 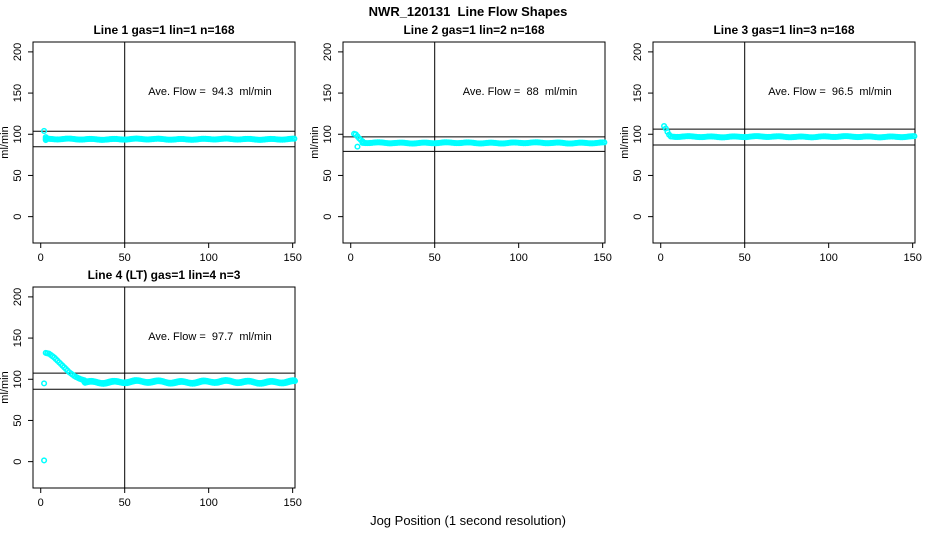 I want to click on ave-flow-annotation-line1: Ave. Flow = 94.3 ml/min, so click(x=210, y=92).